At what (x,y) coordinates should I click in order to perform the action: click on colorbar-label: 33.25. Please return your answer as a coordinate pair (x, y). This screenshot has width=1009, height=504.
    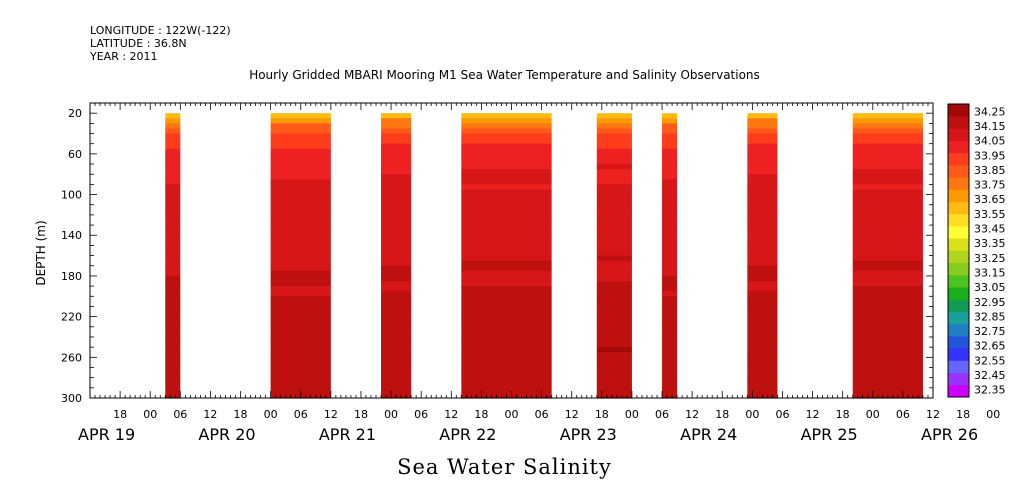
    Looking at the image, I should click on (990, 258).